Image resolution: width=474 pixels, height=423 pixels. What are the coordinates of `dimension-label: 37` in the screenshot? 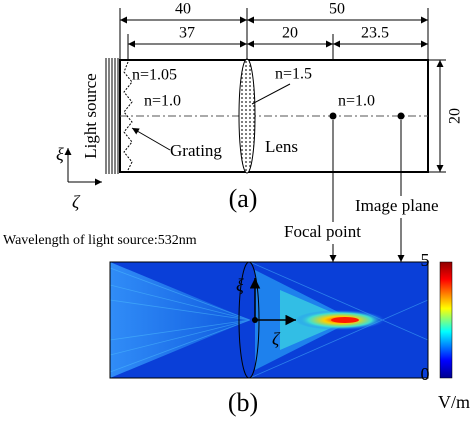 It's located at (187, 33).